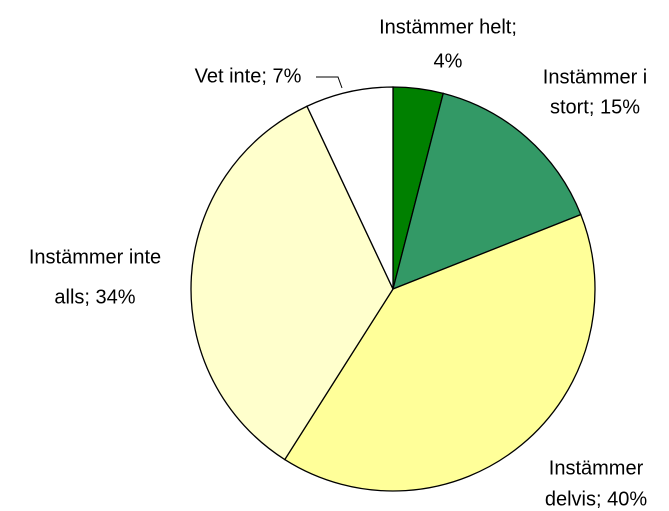  Describe the element at coordinates (448, 61) in the screenshot. I see `slice-label: 4%` at that location.